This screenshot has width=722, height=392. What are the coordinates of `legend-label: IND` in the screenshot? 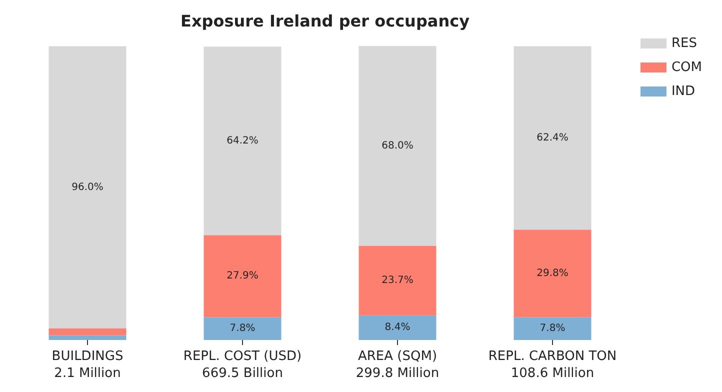 It's located at (683, 91).